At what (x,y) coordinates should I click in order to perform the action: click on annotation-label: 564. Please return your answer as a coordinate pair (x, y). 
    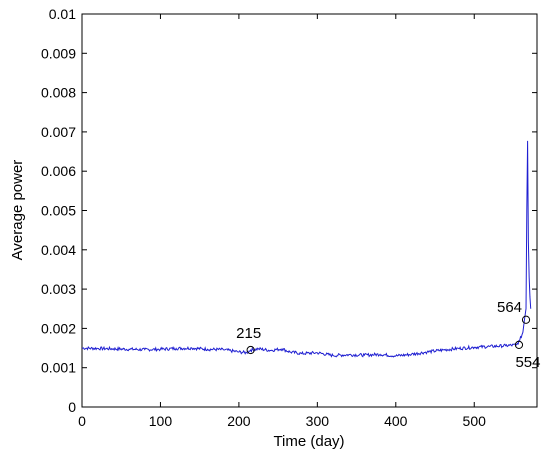
    Looking at the image, I should click on (509, 307).